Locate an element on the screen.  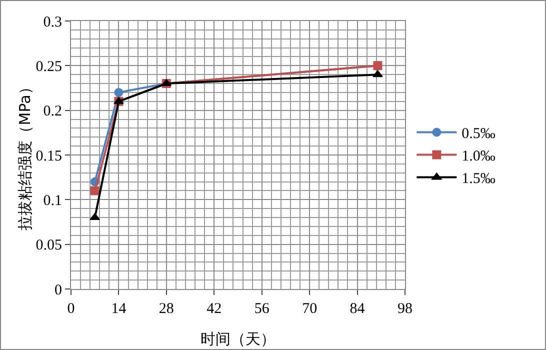
y-tick-label: 0.05 is located at coordinates (49, 246).